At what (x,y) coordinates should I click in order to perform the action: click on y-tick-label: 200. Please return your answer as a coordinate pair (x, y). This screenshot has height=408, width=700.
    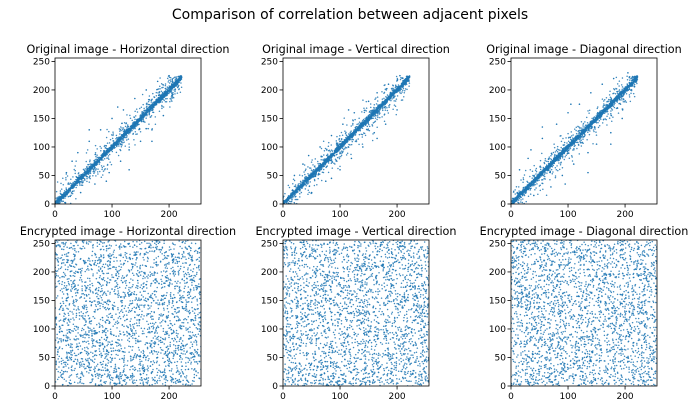
    Looking at the image, I should click on (269, 91).